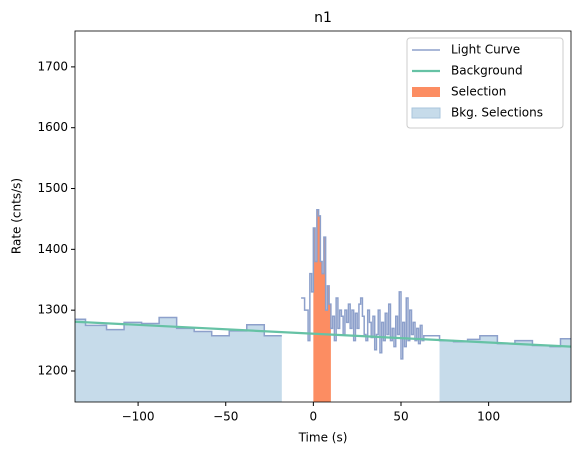 This screenshot has height=455, width=584. Describe the element at coordinates (497, 113) in the screenshot. I see `legend-label: Bkg. Selections` at that location.